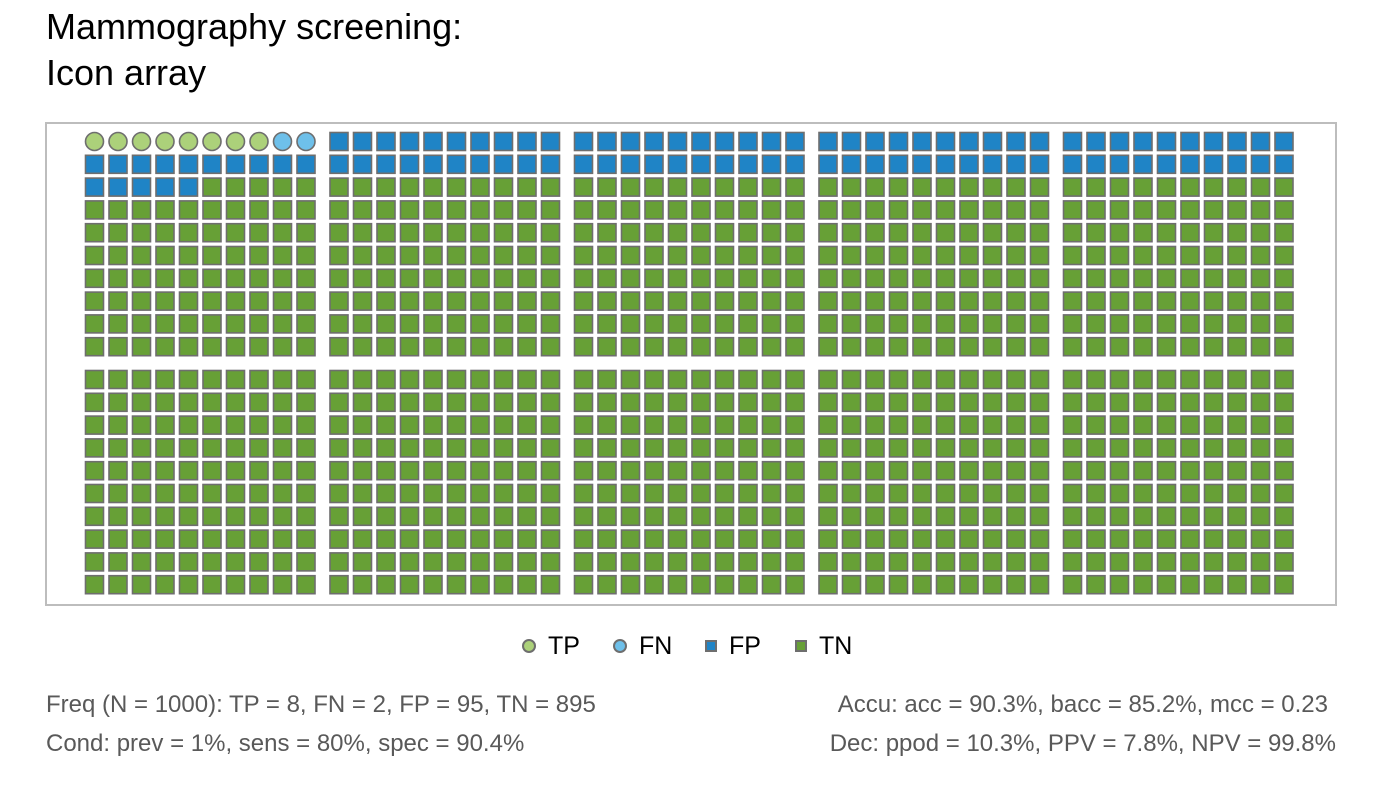 This screenshot has height=806, width=1382. What do you see at coordinates (564, 645) in the screenshot?
I see `legend-tp-label: TP` at bounding box center [564, 645].